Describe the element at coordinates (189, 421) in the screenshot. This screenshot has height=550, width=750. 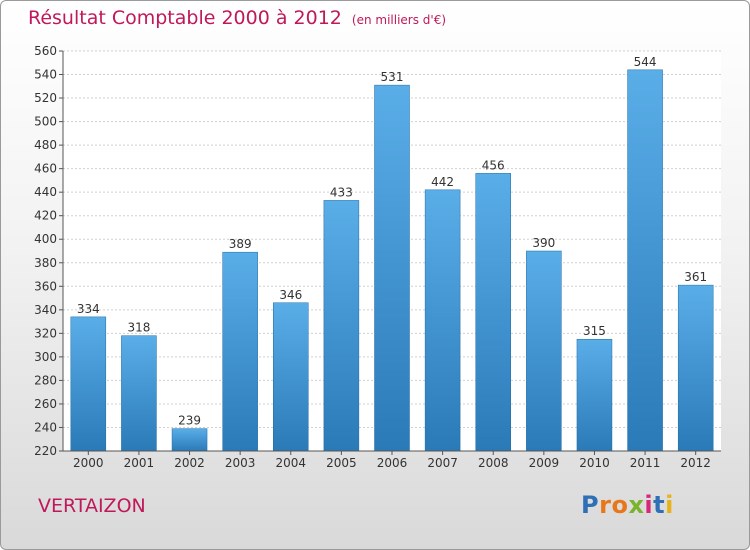
I see `data-label: 239` at that location.